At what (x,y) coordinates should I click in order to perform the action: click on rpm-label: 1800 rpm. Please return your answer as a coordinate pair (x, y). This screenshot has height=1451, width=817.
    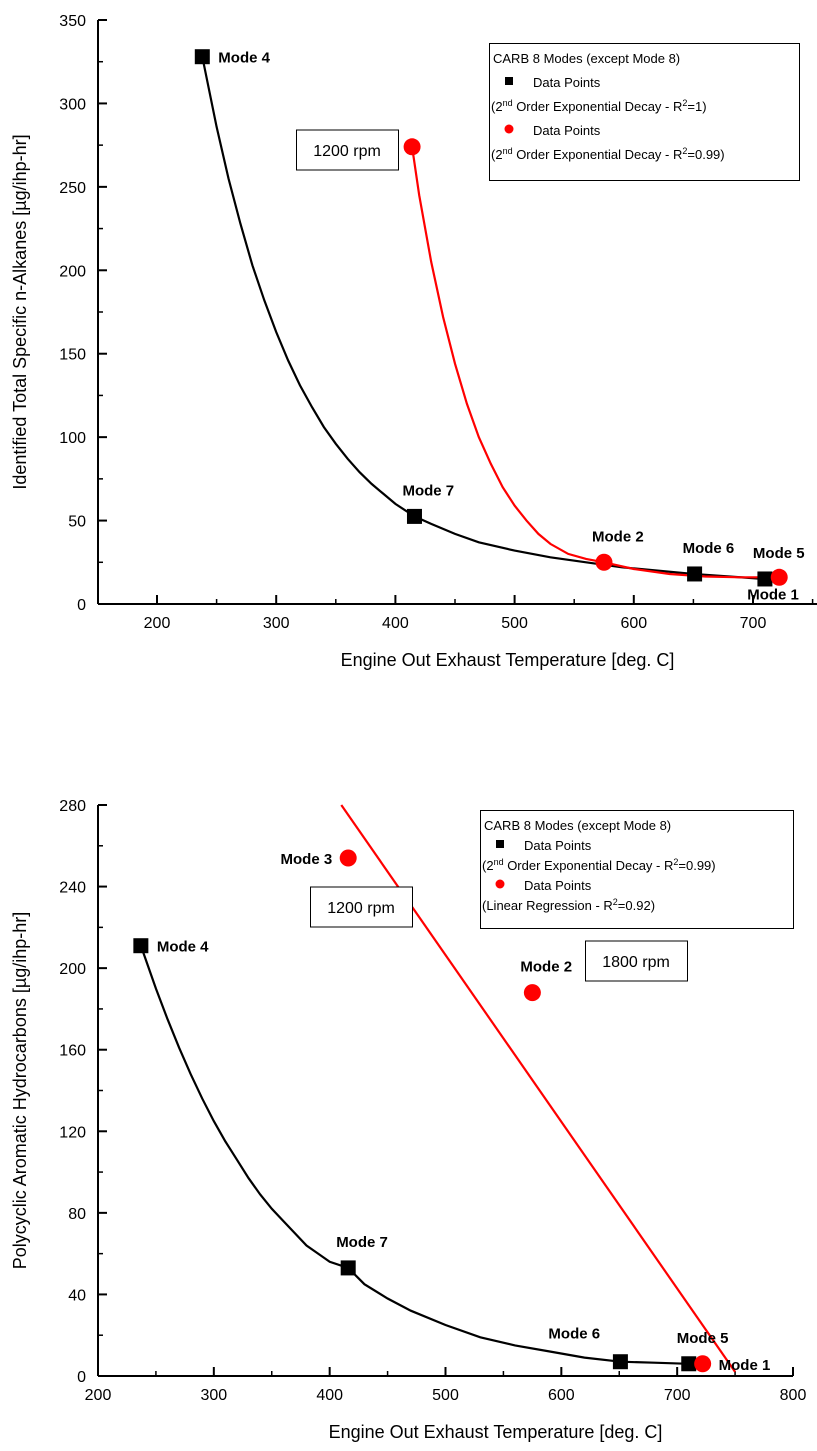
    Looking at the image, I should click on (636, 962).